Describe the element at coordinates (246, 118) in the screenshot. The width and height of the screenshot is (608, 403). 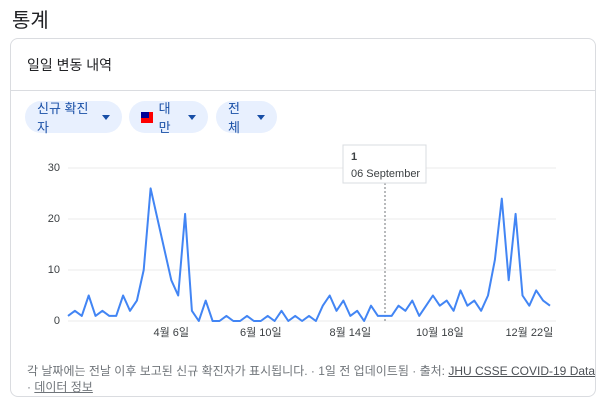
I see `chip: 전체` at that location.